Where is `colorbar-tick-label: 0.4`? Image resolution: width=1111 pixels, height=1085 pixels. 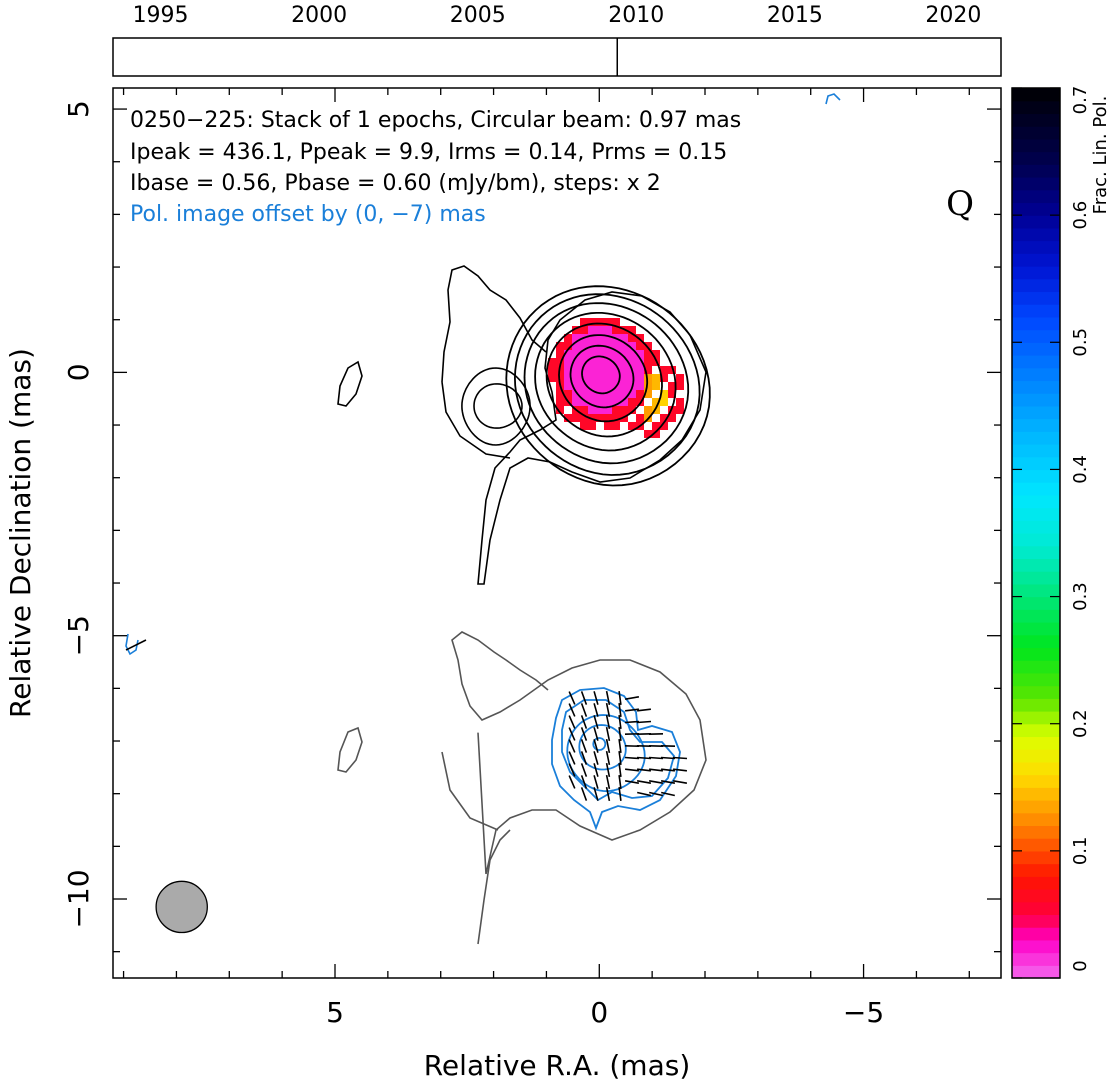 colorbar-tick-label: 0.4 is located at coordinates (1080, 469).